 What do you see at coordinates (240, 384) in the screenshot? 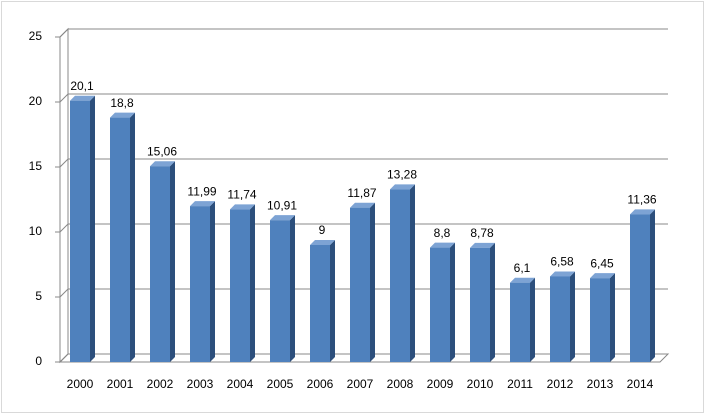
I see `x-tick-label: 2004` at bounding box center [240, 384].